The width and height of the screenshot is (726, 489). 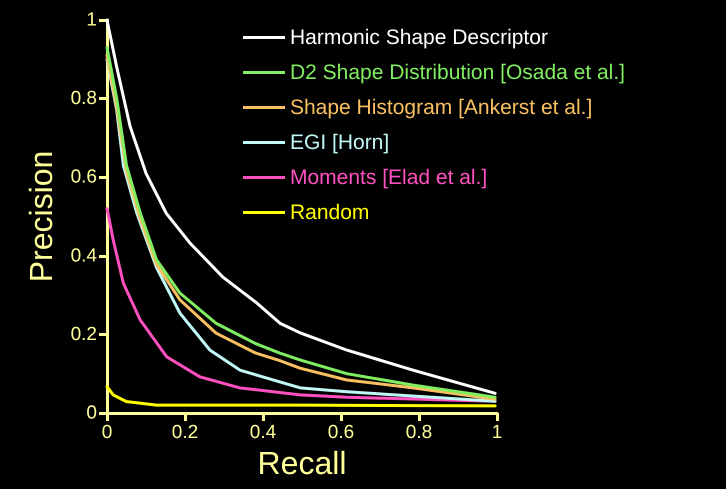 What do you see at coordinates (302, 462) in the screenshot?
I see `x-axis-title: Recall` at bounding box center [302, 462].